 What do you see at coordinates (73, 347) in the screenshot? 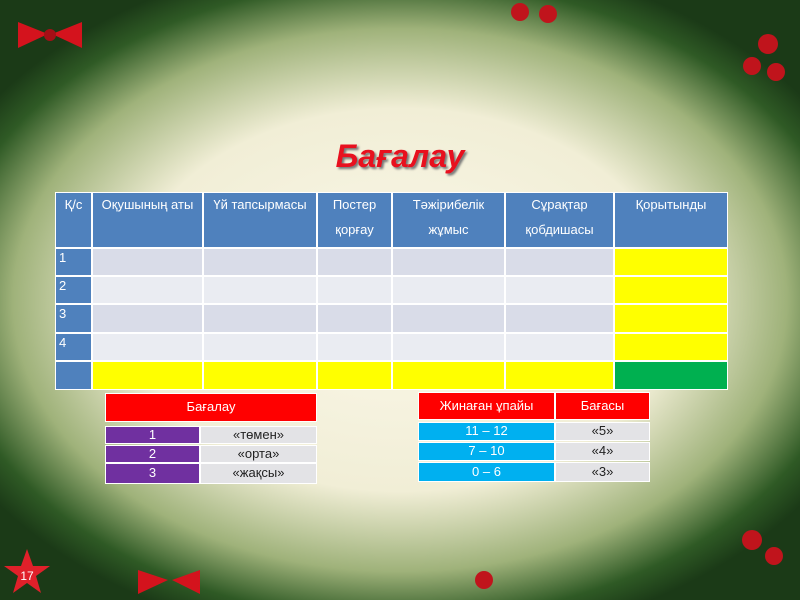
I see `row-number: 4` at bounding box center [73, 347].